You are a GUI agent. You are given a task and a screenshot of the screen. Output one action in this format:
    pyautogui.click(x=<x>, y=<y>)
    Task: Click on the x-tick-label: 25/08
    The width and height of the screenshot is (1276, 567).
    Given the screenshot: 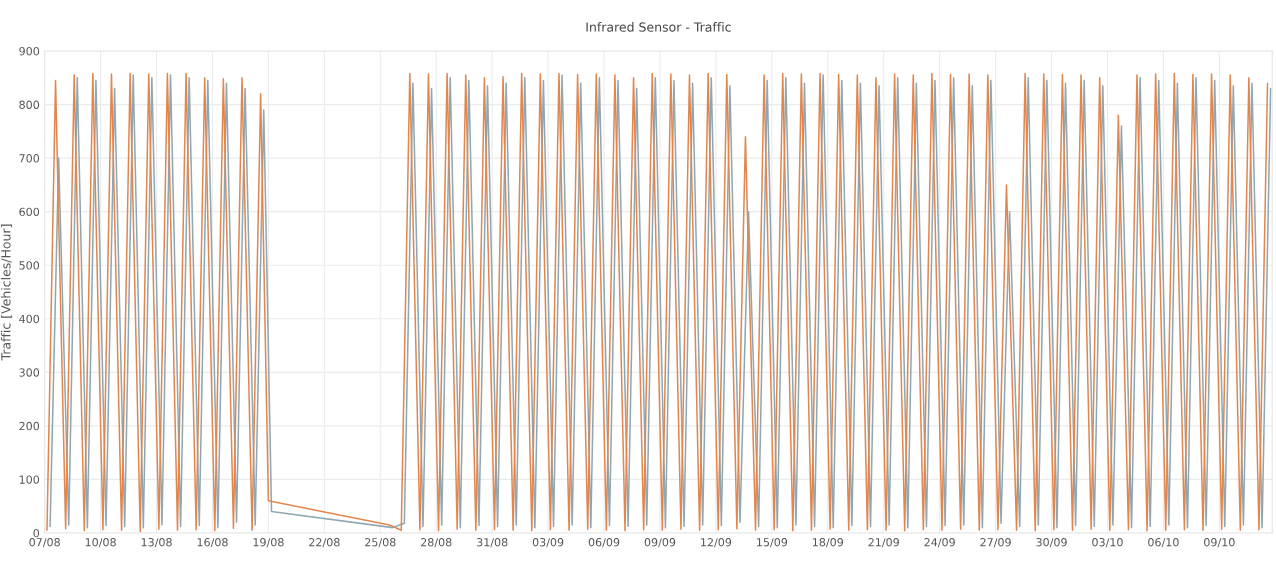 What is the action you would take?
    pyautogui.click(x=380, y=543)
    